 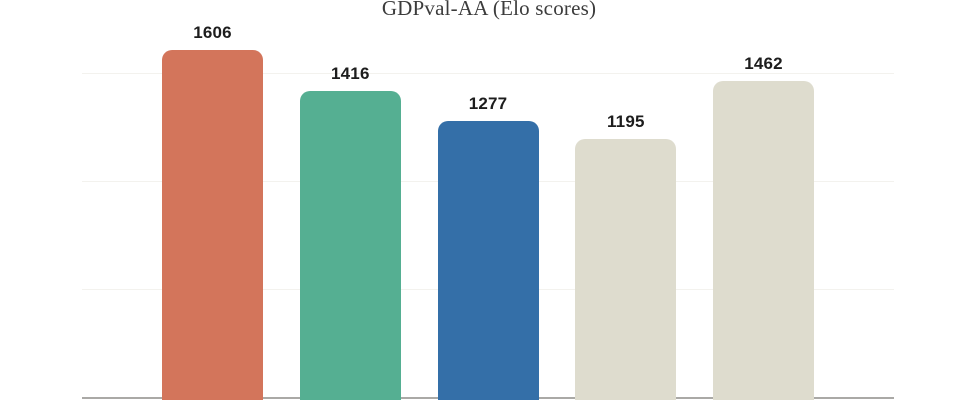 What do you see at coordinates (350, 73) in the screenshot?
I see `bar-value-label: 1416` at bounding box center [350, 73].